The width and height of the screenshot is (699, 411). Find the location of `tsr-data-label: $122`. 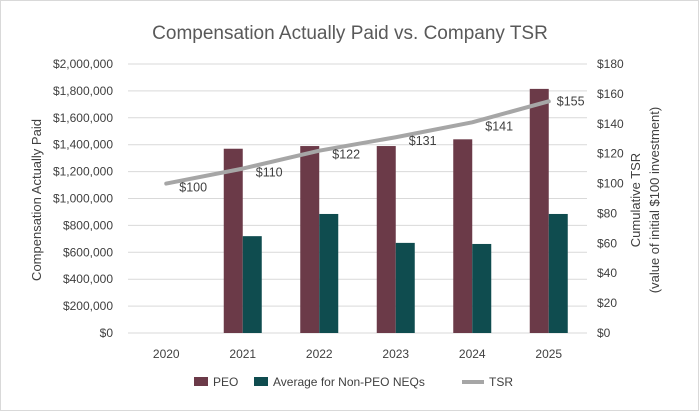

tsr-data-label: $122 is located at coordinates (346, 155).